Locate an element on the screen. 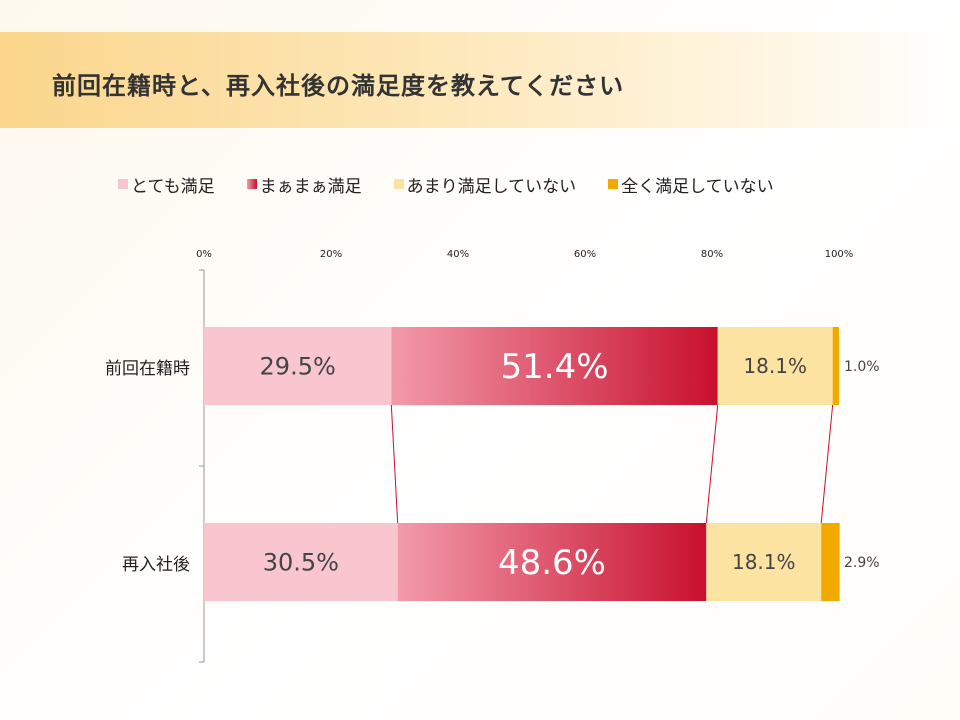 The width and height of the screenshot is (960, 720). data-label: 51.4% is located at coordinates (555, 367).